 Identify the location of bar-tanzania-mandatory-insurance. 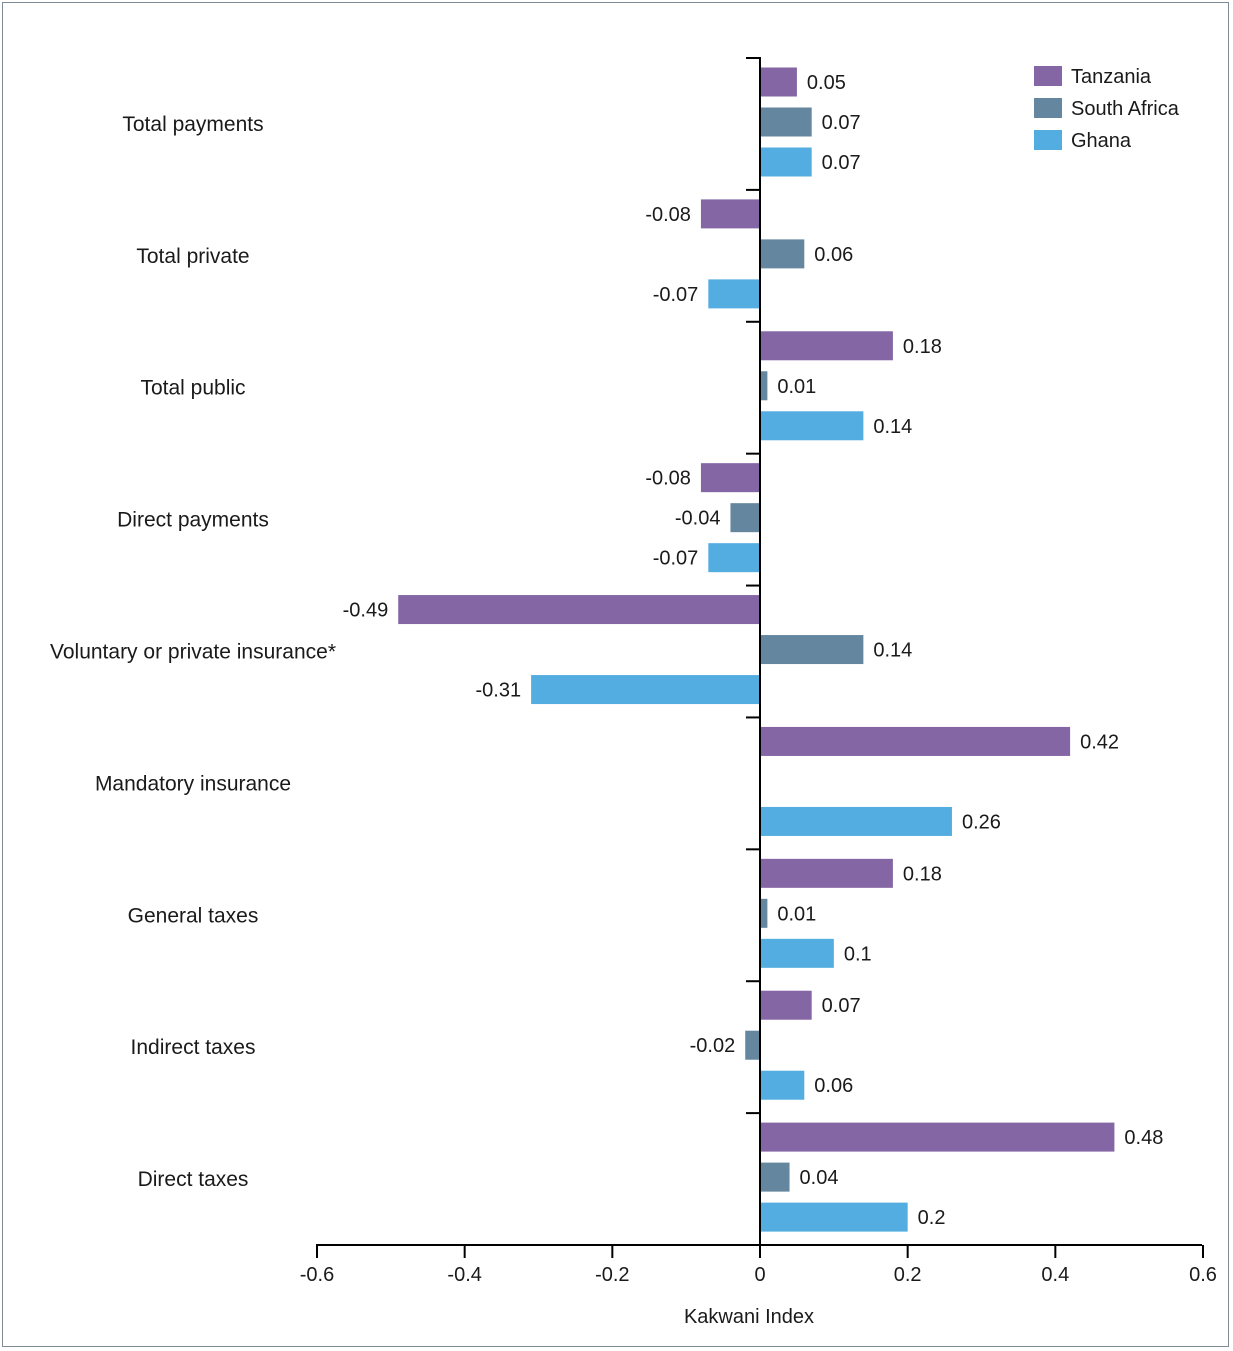
(915, 741).